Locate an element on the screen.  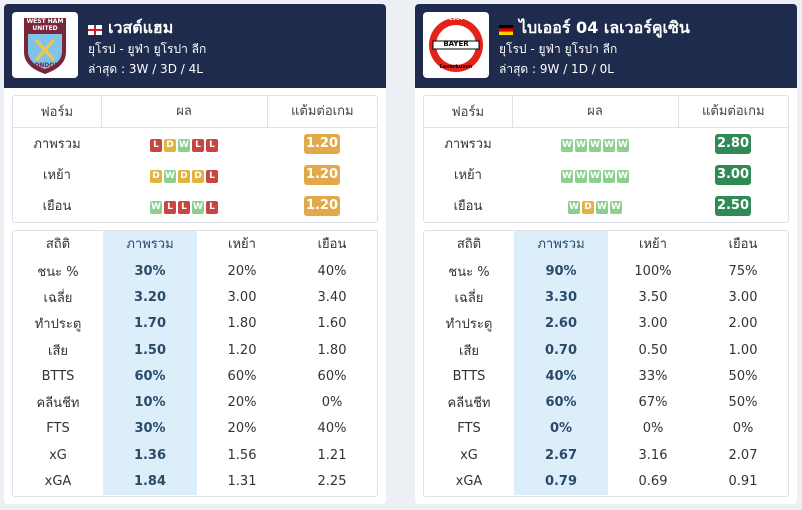
stats-row: BTTS 60% 60% 60% is located at coordinates (195, 376).